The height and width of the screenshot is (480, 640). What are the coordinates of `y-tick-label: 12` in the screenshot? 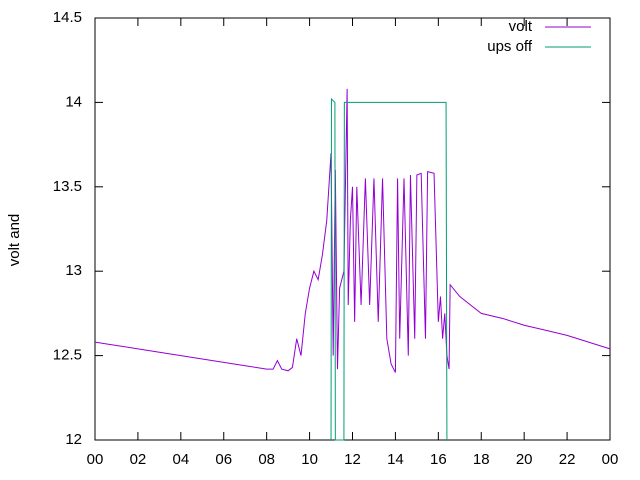 It's located at (73, 439).